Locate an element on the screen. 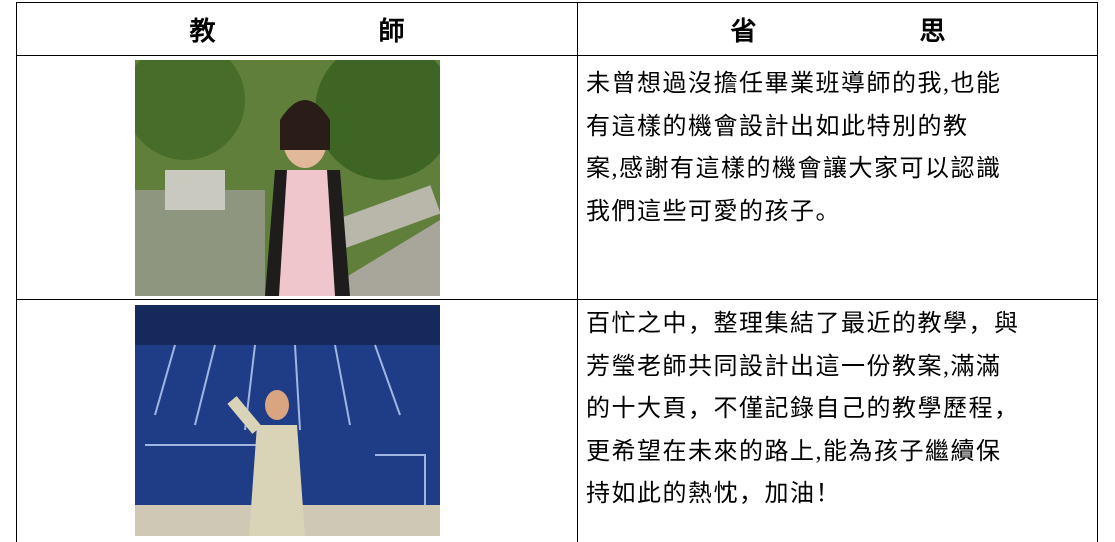 This screenshot has height=542, width=1115. reflection-line: 有這樣的機會設計出如此特別的教 is located at coordinates (777, 126).